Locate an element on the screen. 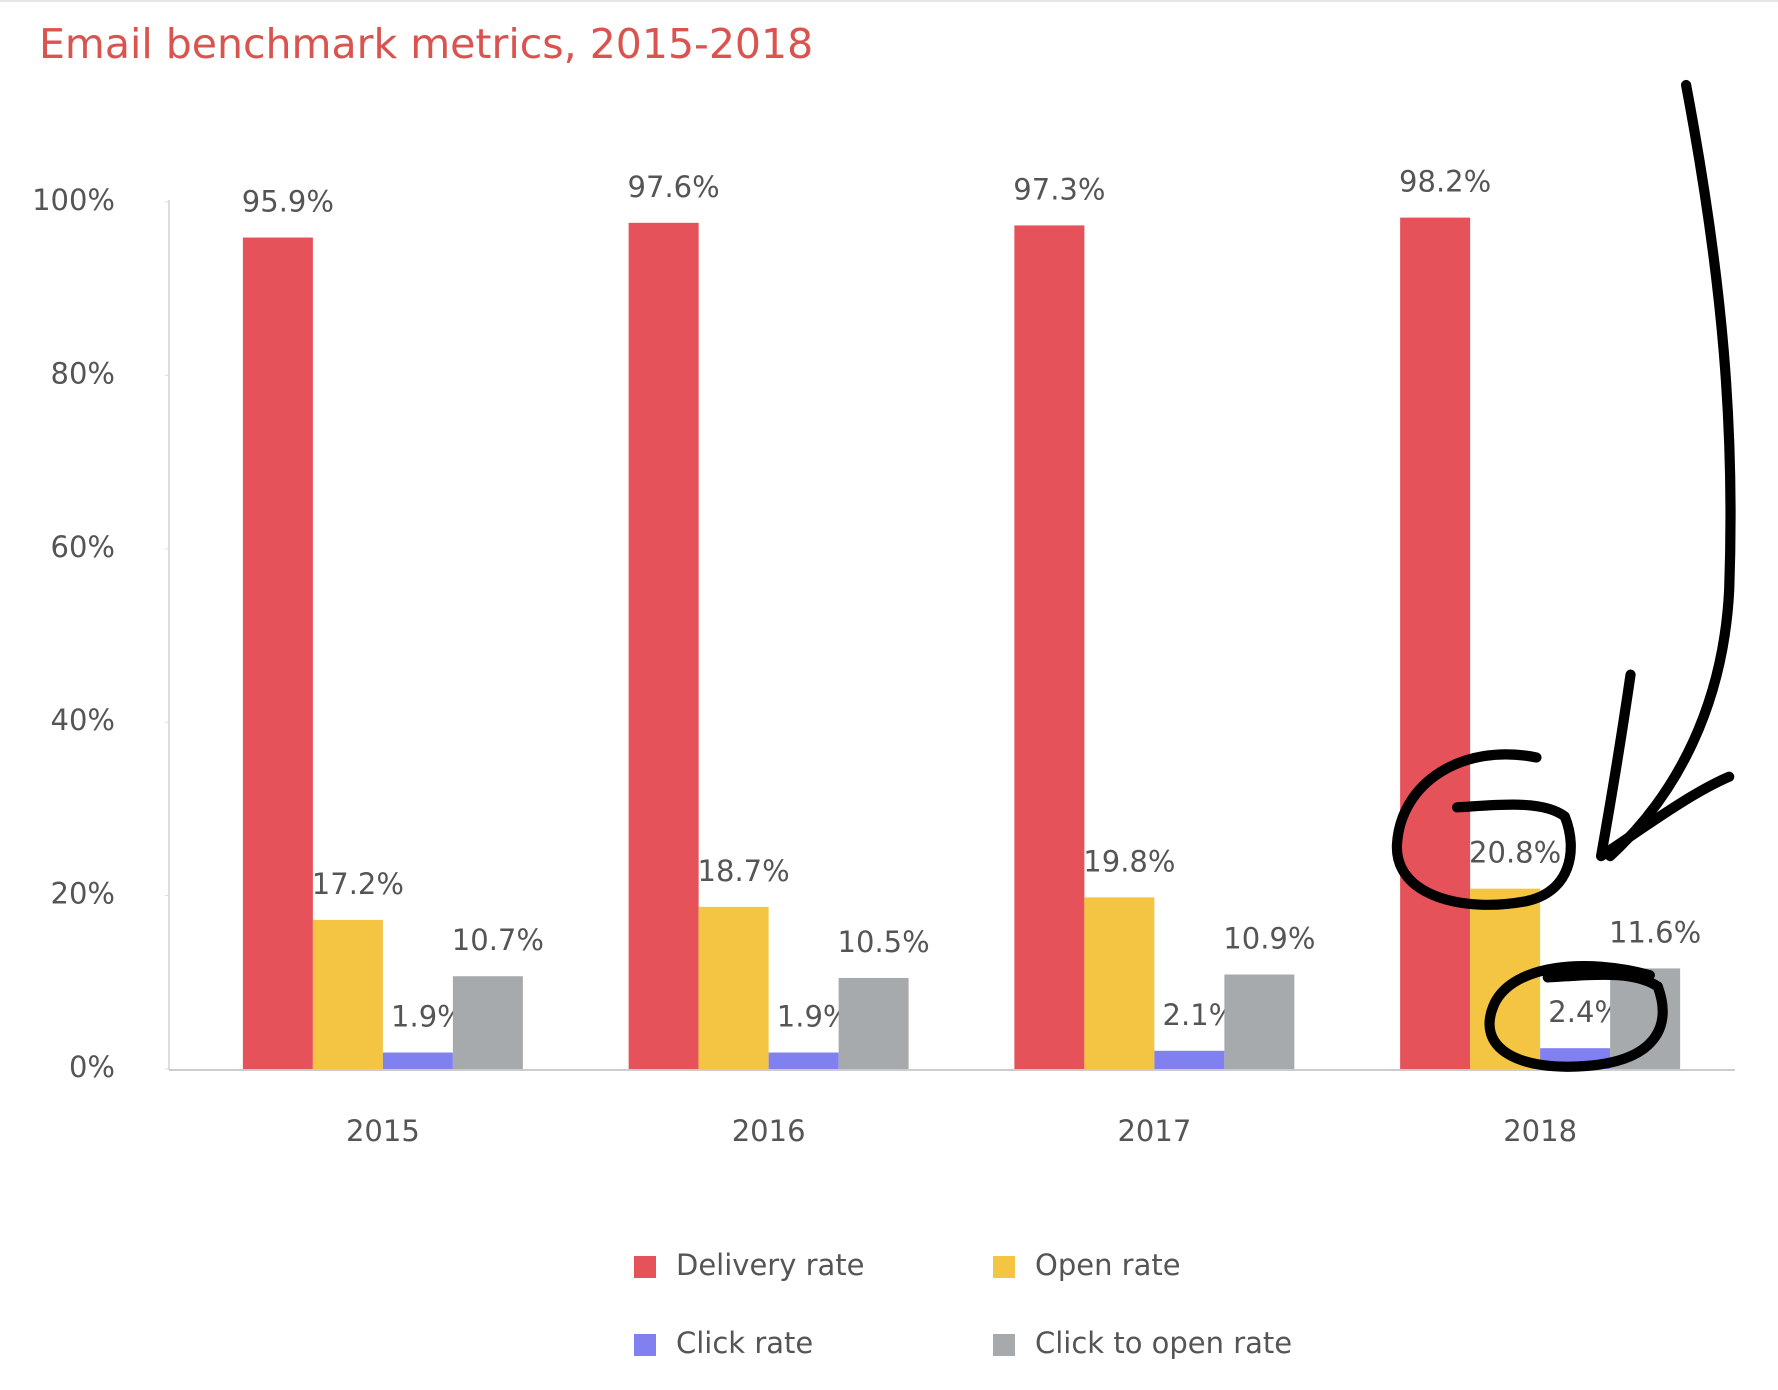  y-tick-label: 20% is located at coordinates (83, 894).